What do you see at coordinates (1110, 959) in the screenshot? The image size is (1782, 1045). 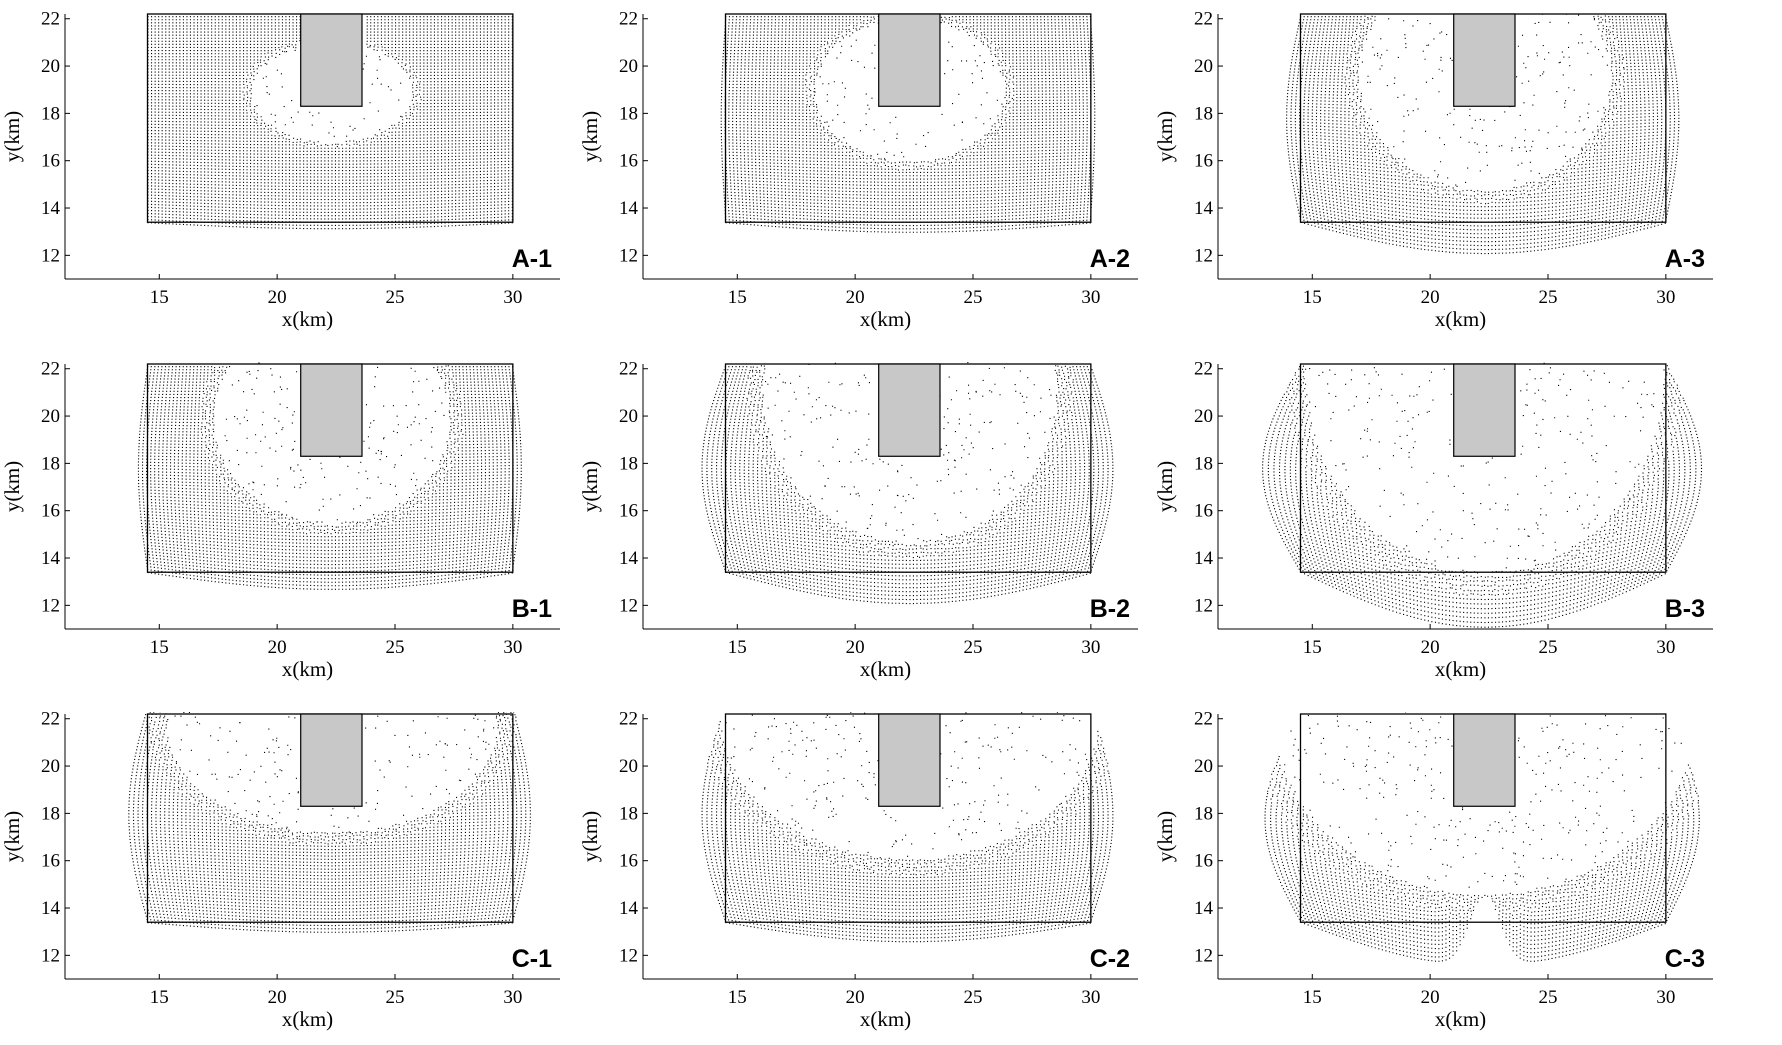 I see `panel-label: C-2` at bounding box center [1110, 959].